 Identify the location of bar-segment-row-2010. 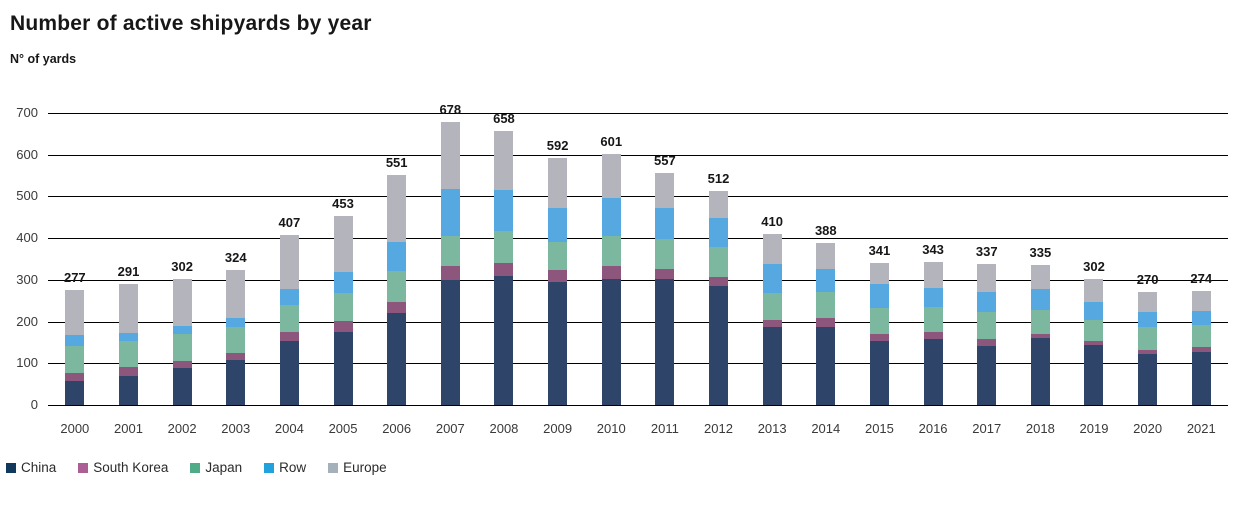
(611, 217).